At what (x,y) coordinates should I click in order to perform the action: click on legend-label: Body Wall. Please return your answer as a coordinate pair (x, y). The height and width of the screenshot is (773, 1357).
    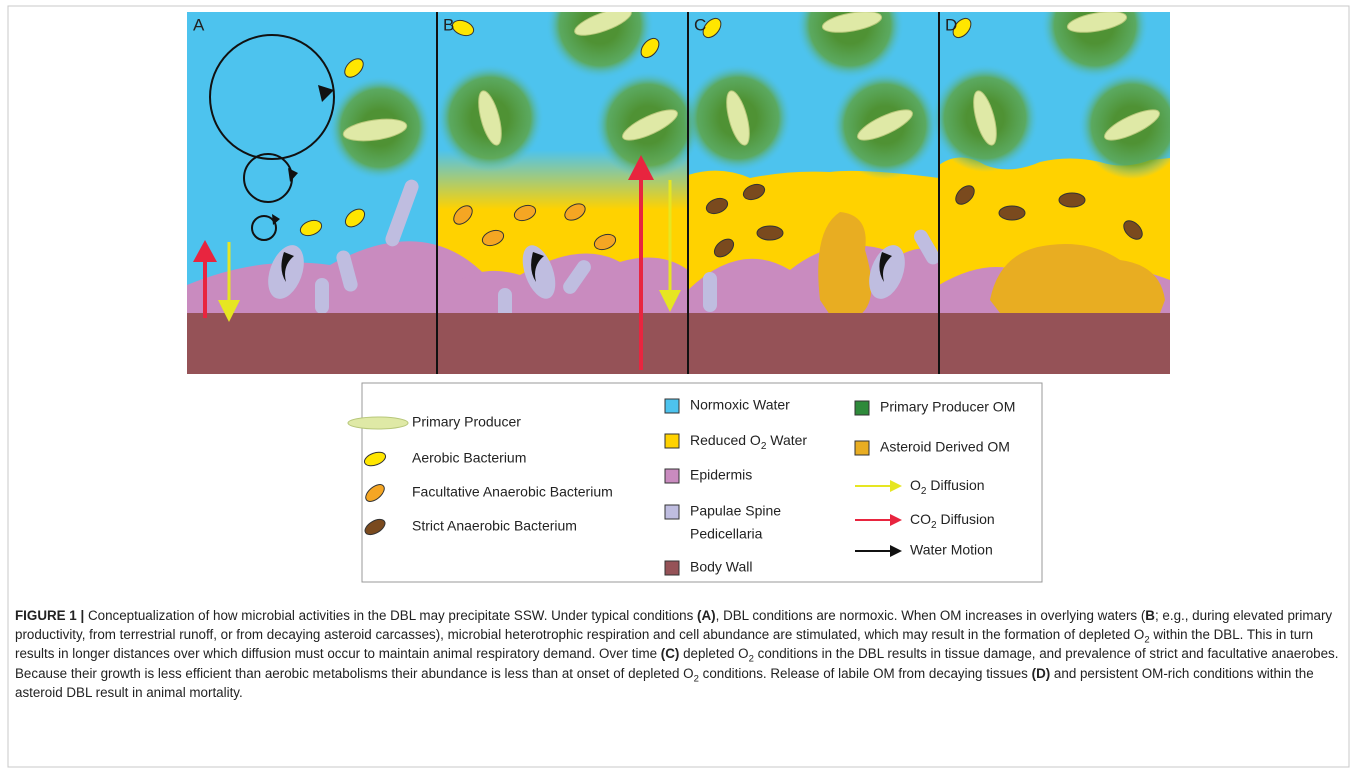
    Looking at the image, I should click on (721, 567).